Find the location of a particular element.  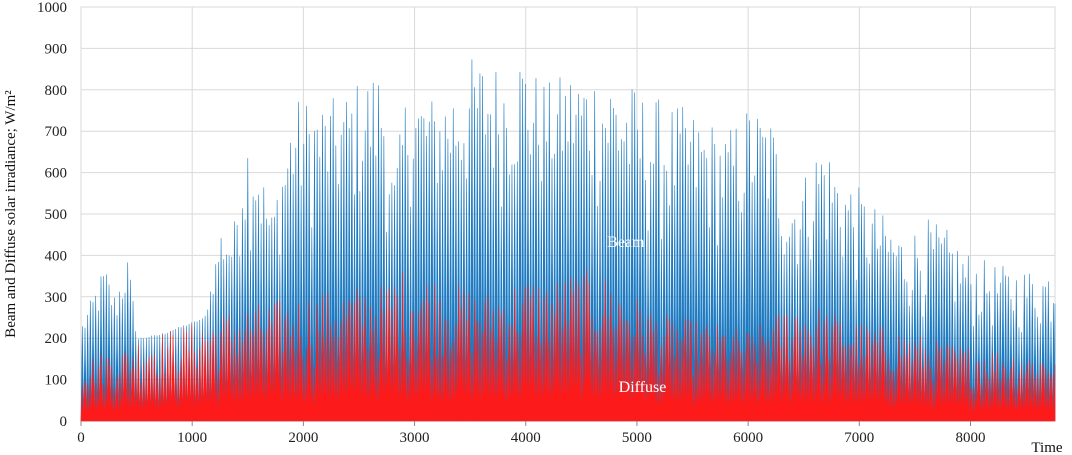

x-tick-label: 4000 is located at coordinates (526, 438).